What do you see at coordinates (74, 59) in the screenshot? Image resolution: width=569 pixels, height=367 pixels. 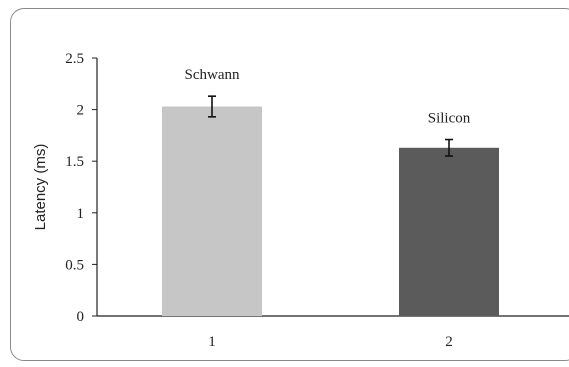 I see `y-tick-label: 2.5` at bounding box center [74, 59].